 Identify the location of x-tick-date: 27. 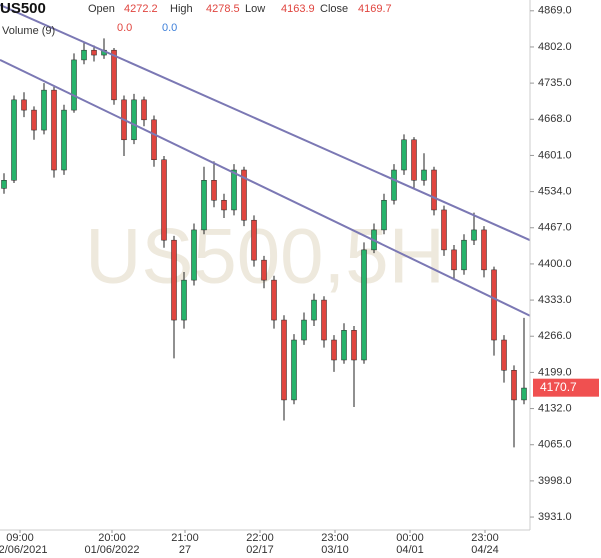
(185, 550).